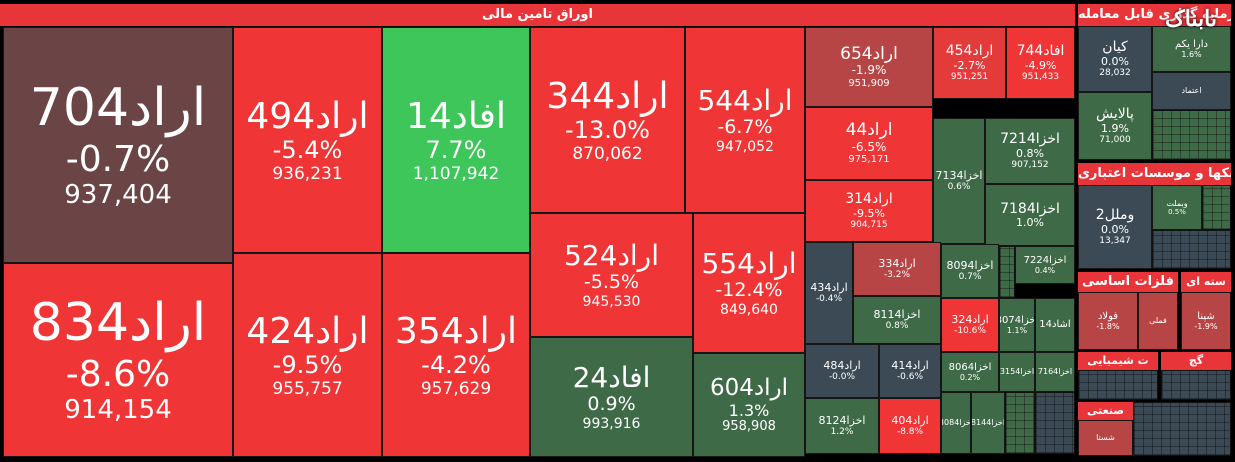 Image resolution: width=1235 pixels, height=462 pixels. I want to click on tile-value: 975,171, so click(869, 160).